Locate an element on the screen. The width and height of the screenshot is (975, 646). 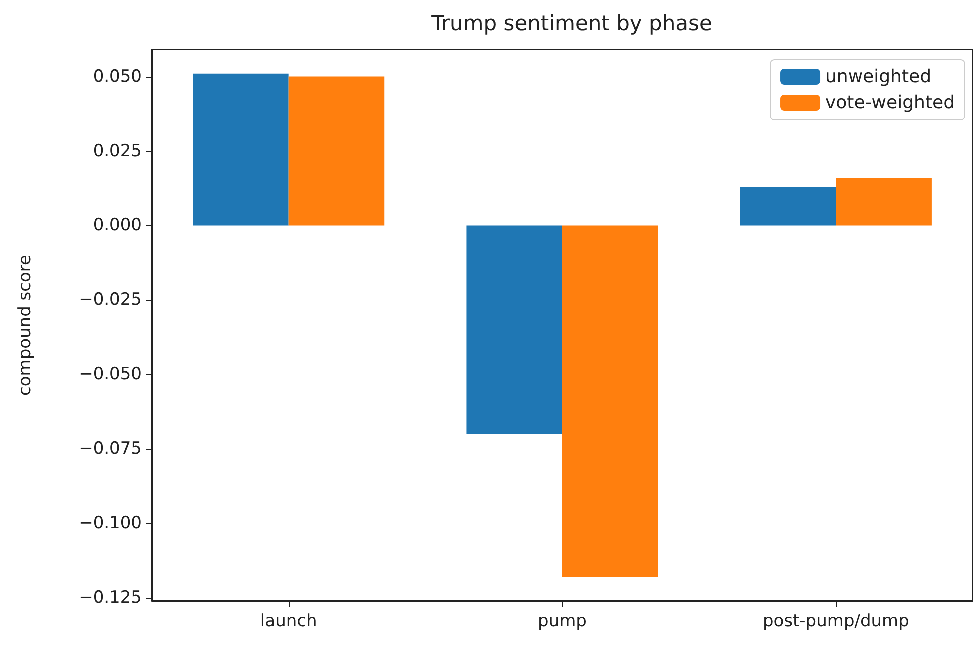
y-tick-label: −0.125 is located at coordinates (110, 598).